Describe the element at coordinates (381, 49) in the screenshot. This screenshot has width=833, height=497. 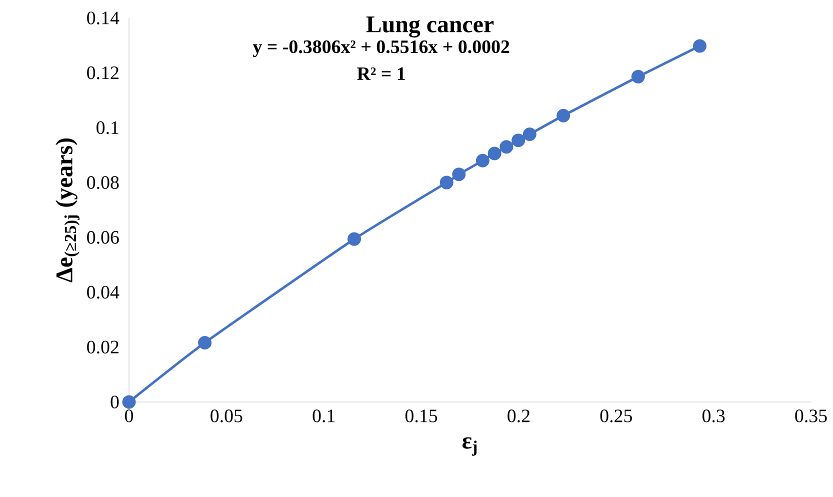
I see `annotation: y = -0.3806x² + 0.5516x + 0.0002` at that location.